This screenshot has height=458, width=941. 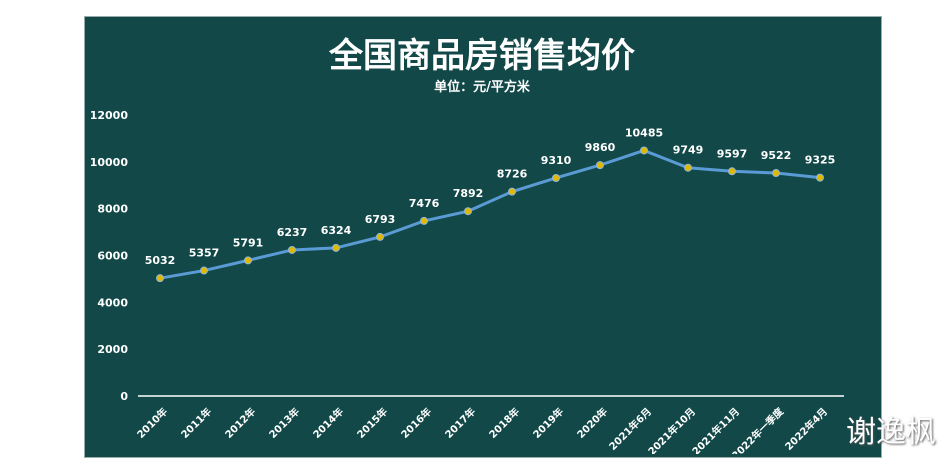 What do you see at coordinates (248, 242) in the screenshot?
I see `data-label: 5791` at bounding box center [248, 242].